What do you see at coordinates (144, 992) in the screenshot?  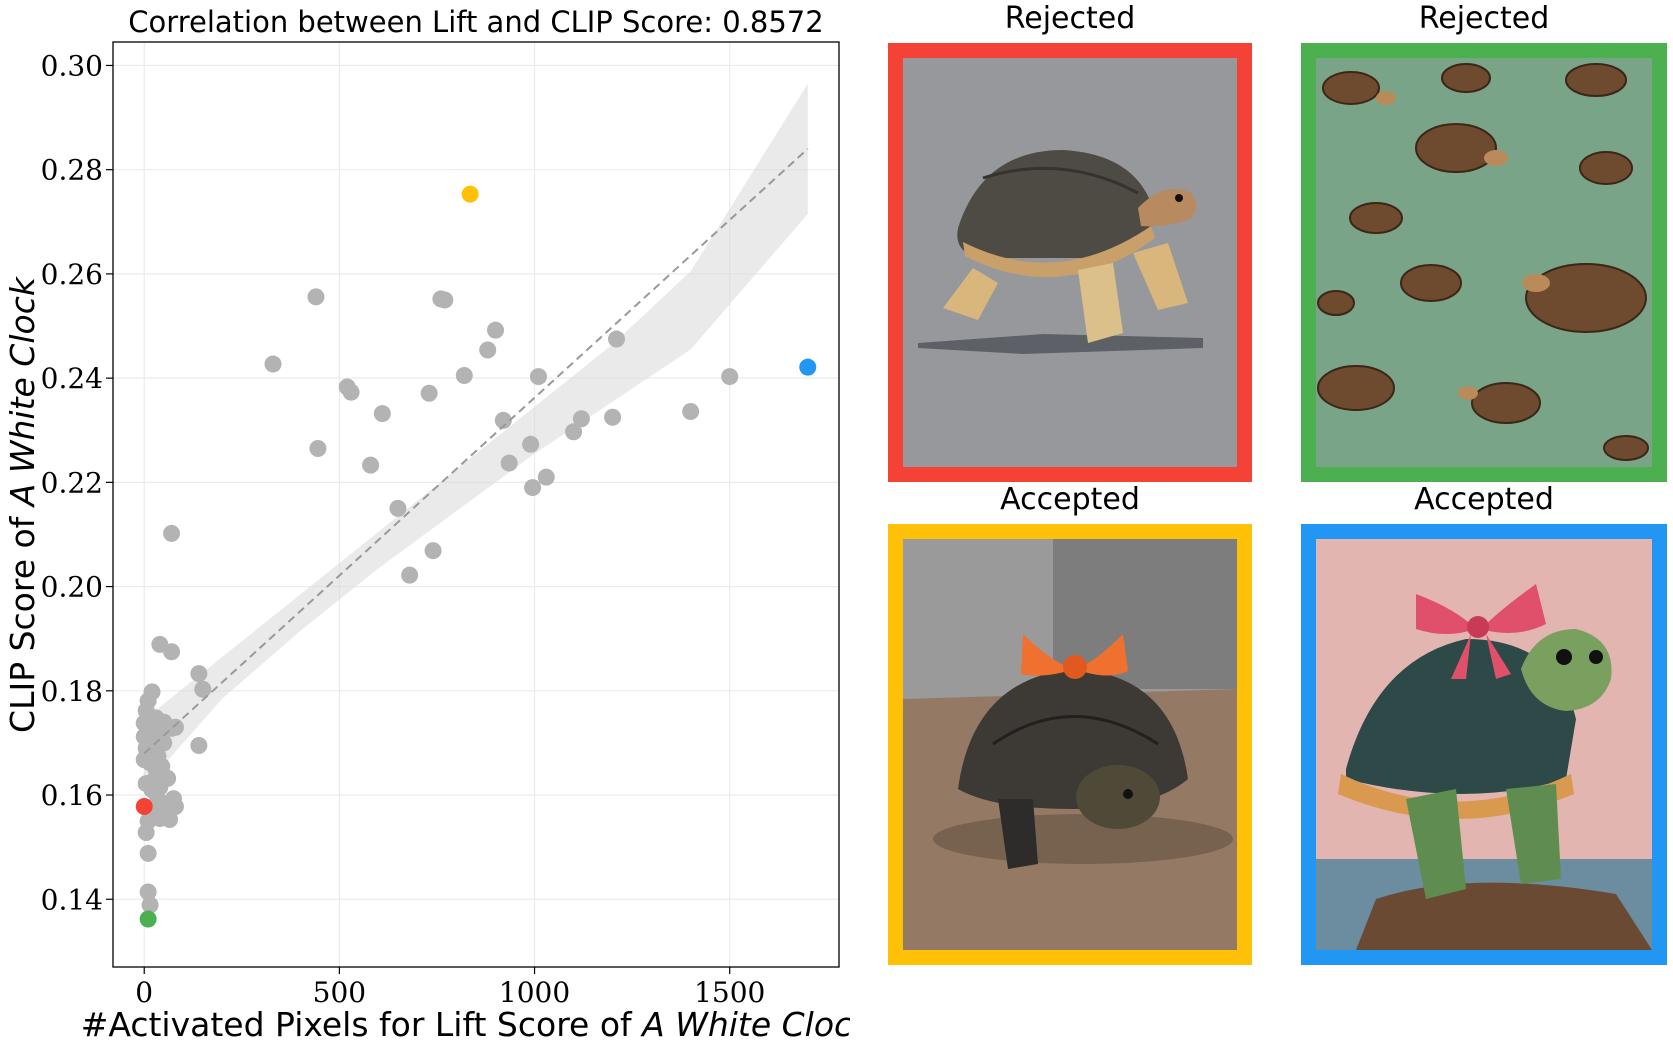 I see `x-tick-label: 0` at bounding box center [144, 992].